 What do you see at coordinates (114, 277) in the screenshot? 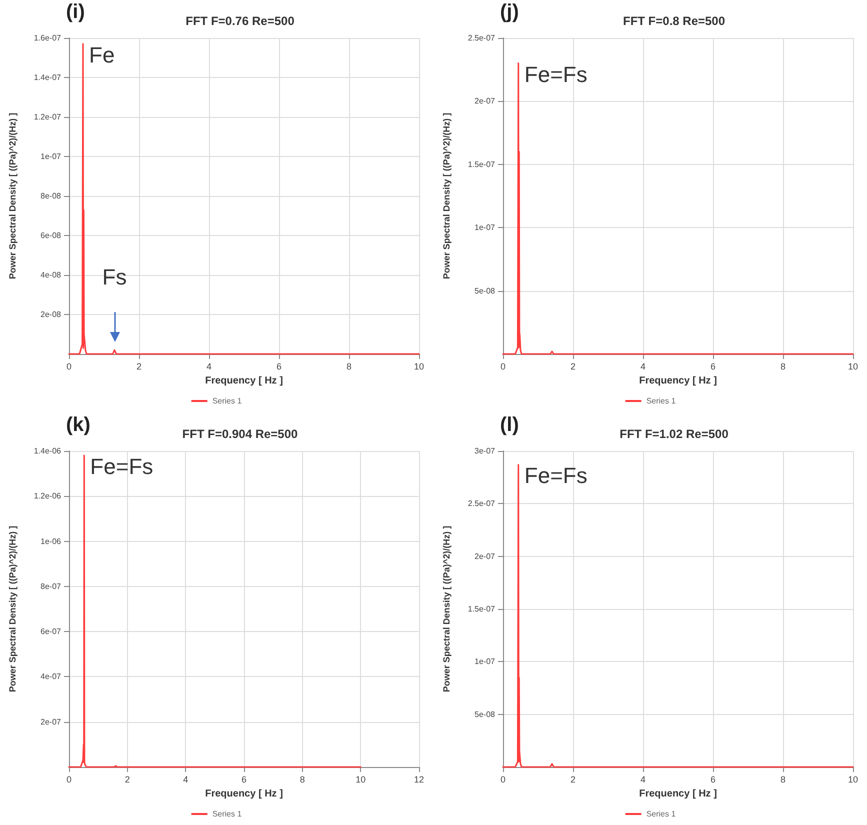
I see `annotation: Fs` at bounding box center [114, 277].